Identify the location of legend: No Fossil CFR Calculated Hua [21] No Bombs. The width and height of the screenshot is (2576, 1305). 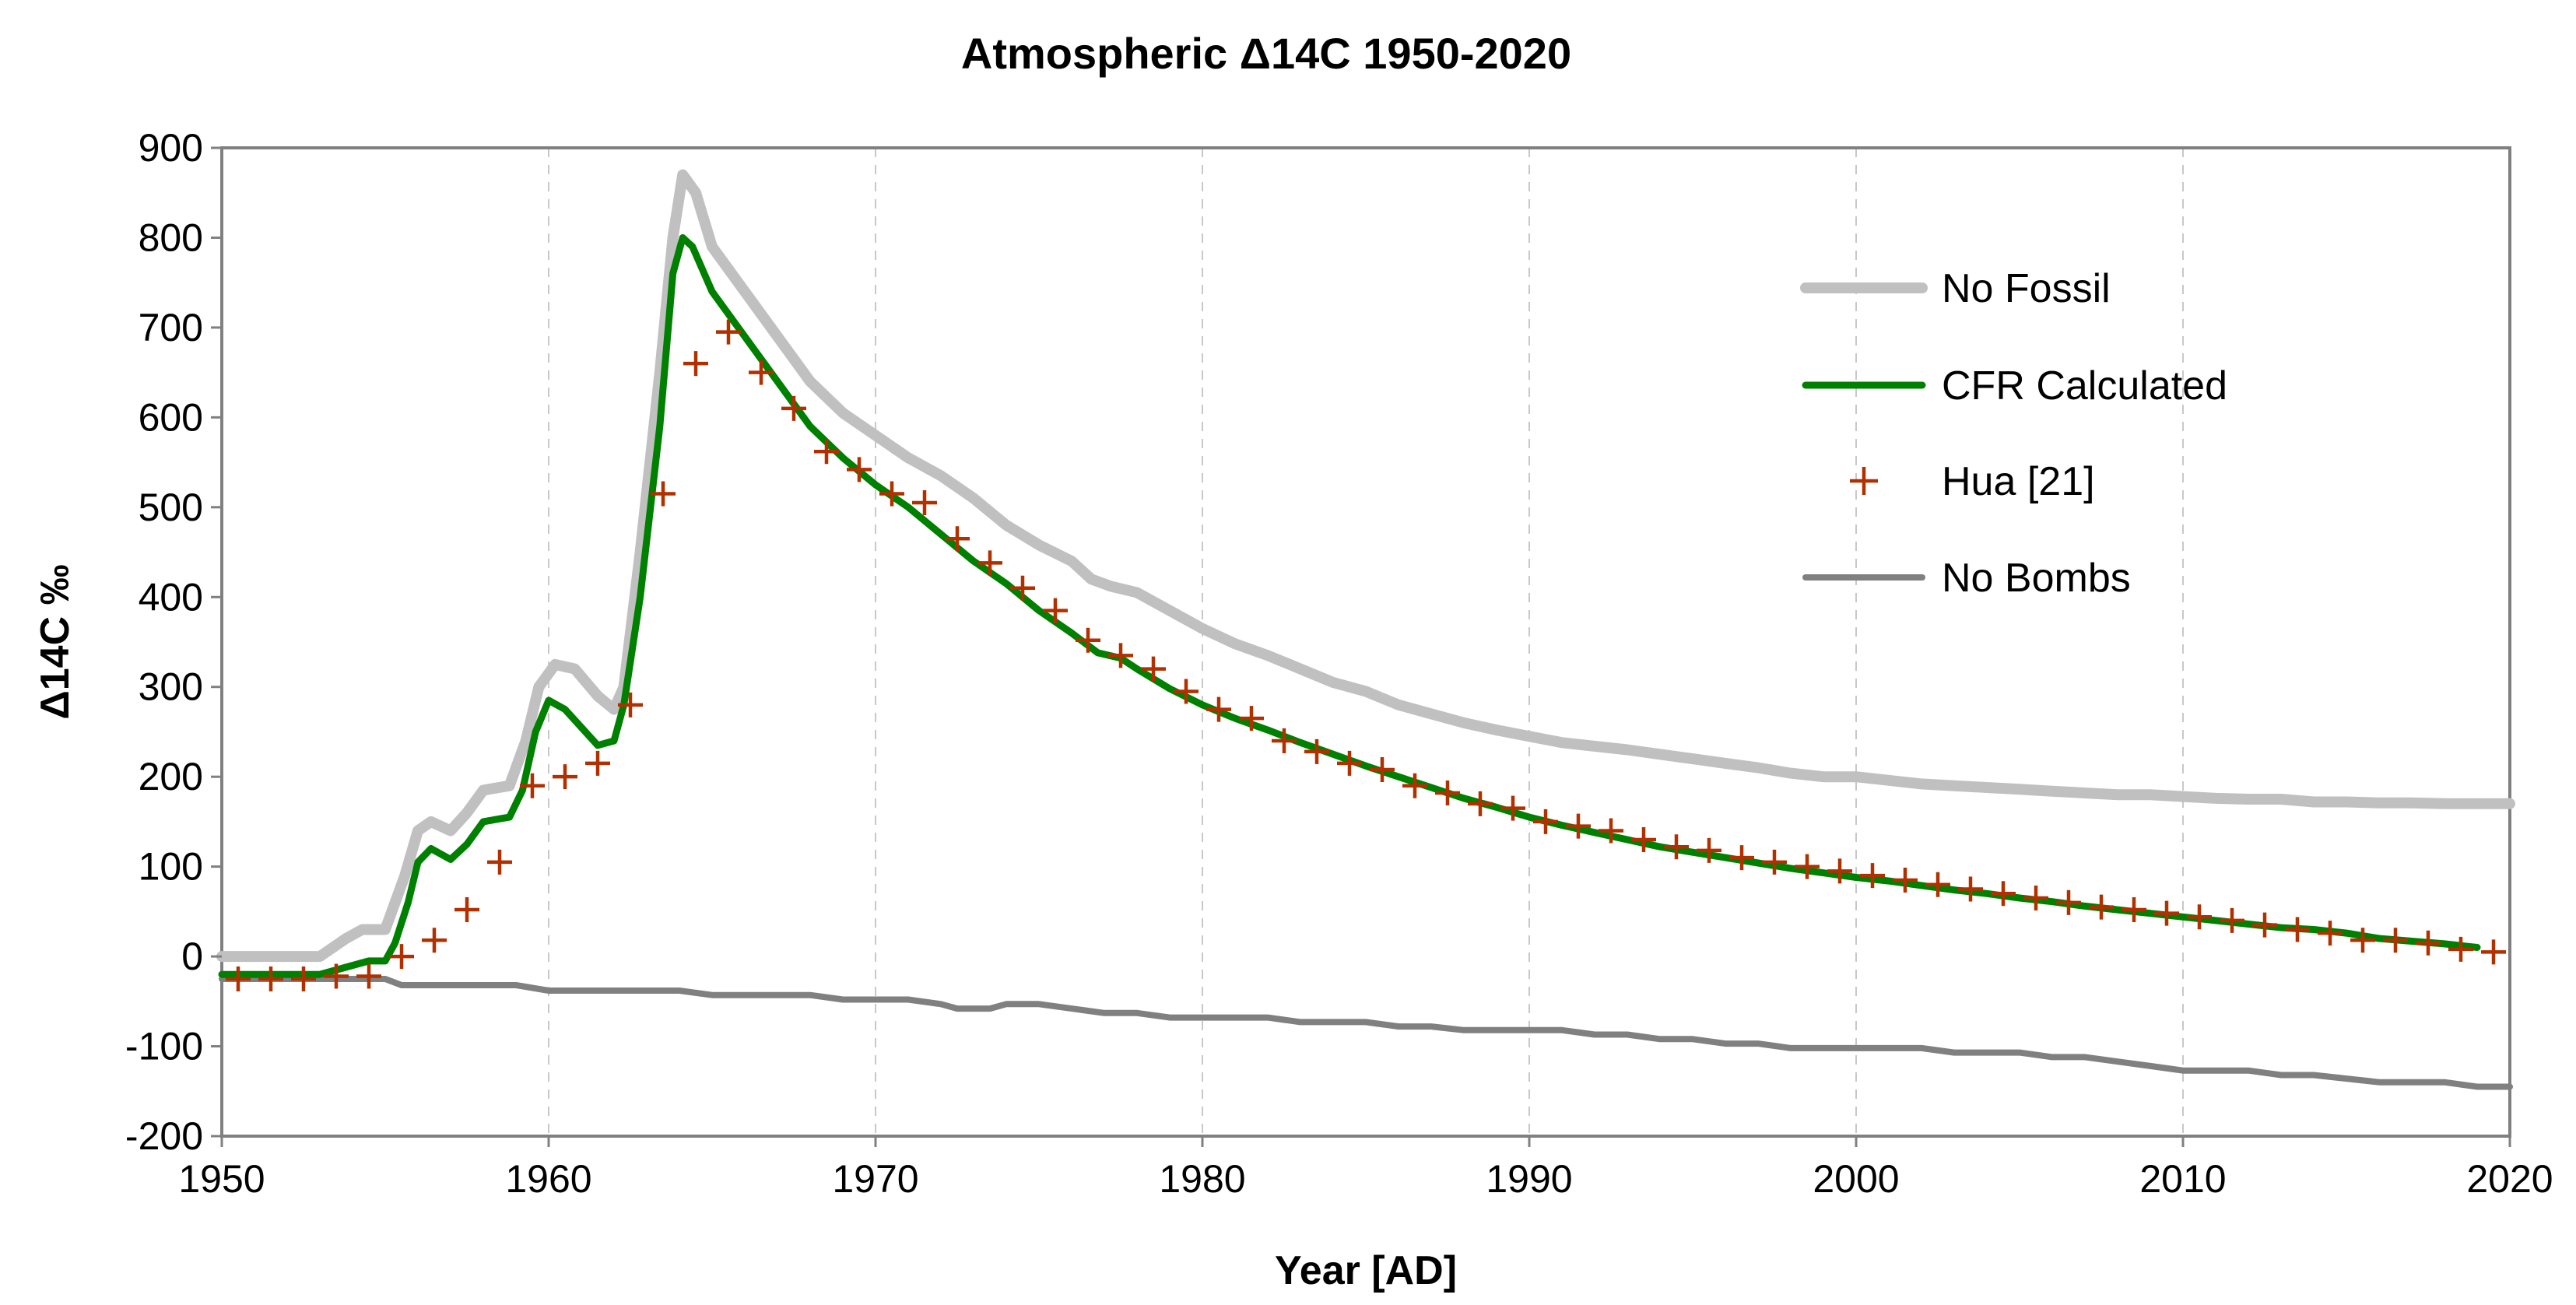
(2014, 433).